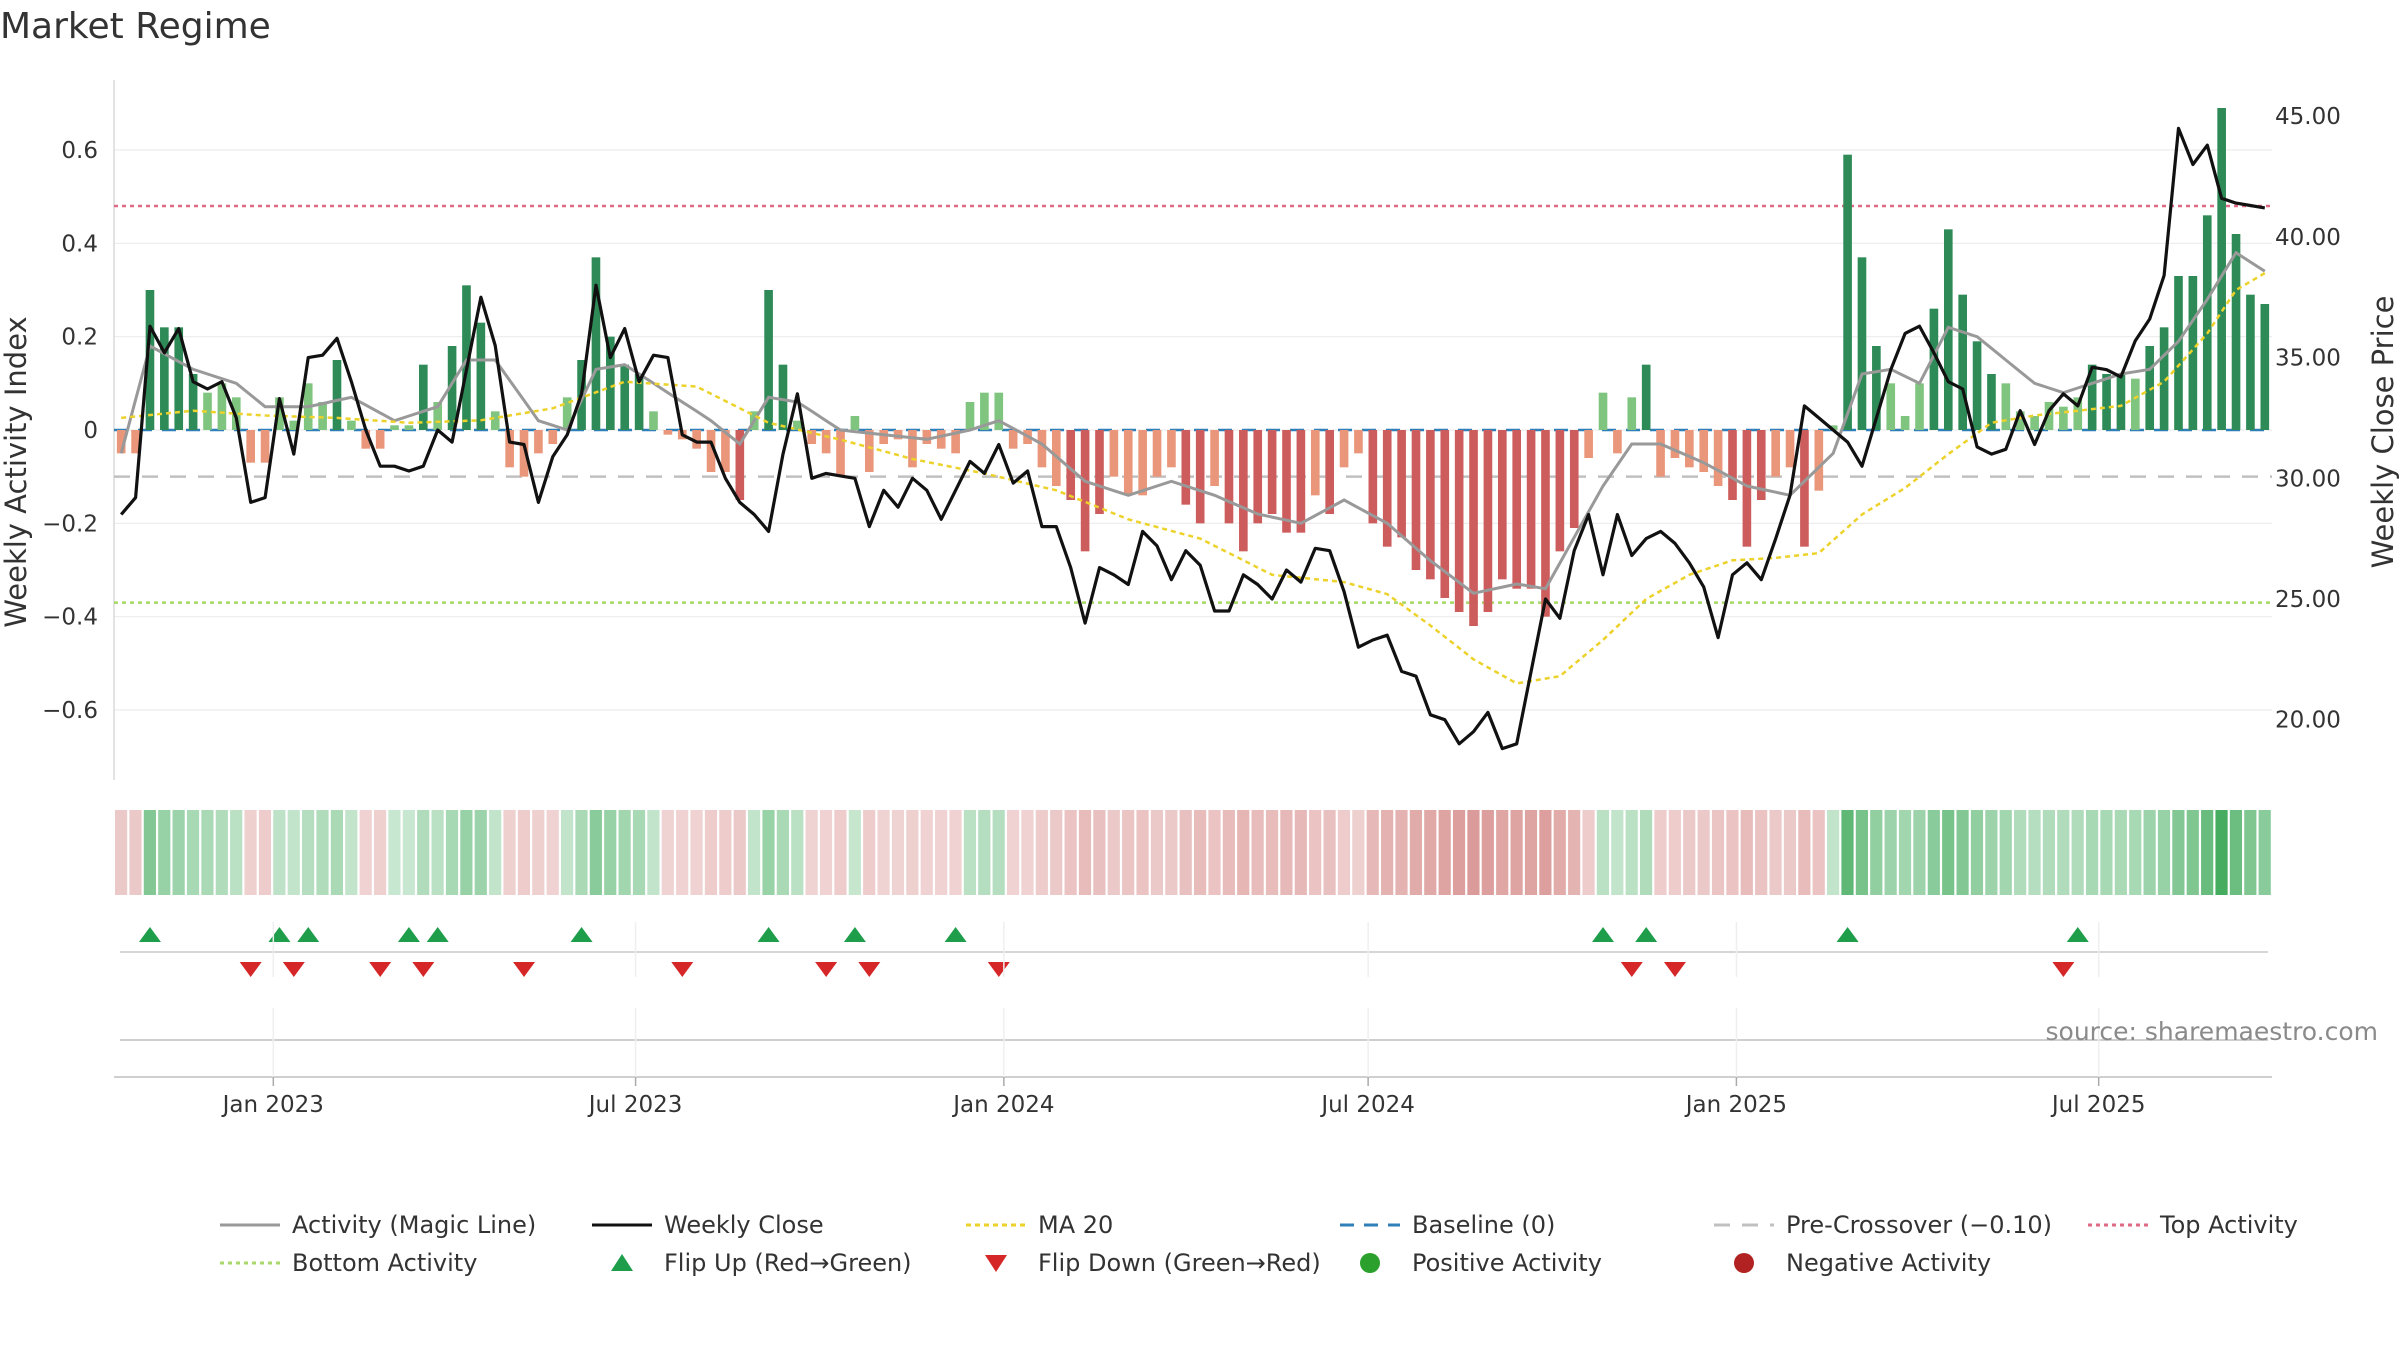 This screenshot has height=1350, width=2400. What do you see at coordinates (279, 934) in the screenshot?
I see `flip-up-marker` at bounding box center [279, 934].